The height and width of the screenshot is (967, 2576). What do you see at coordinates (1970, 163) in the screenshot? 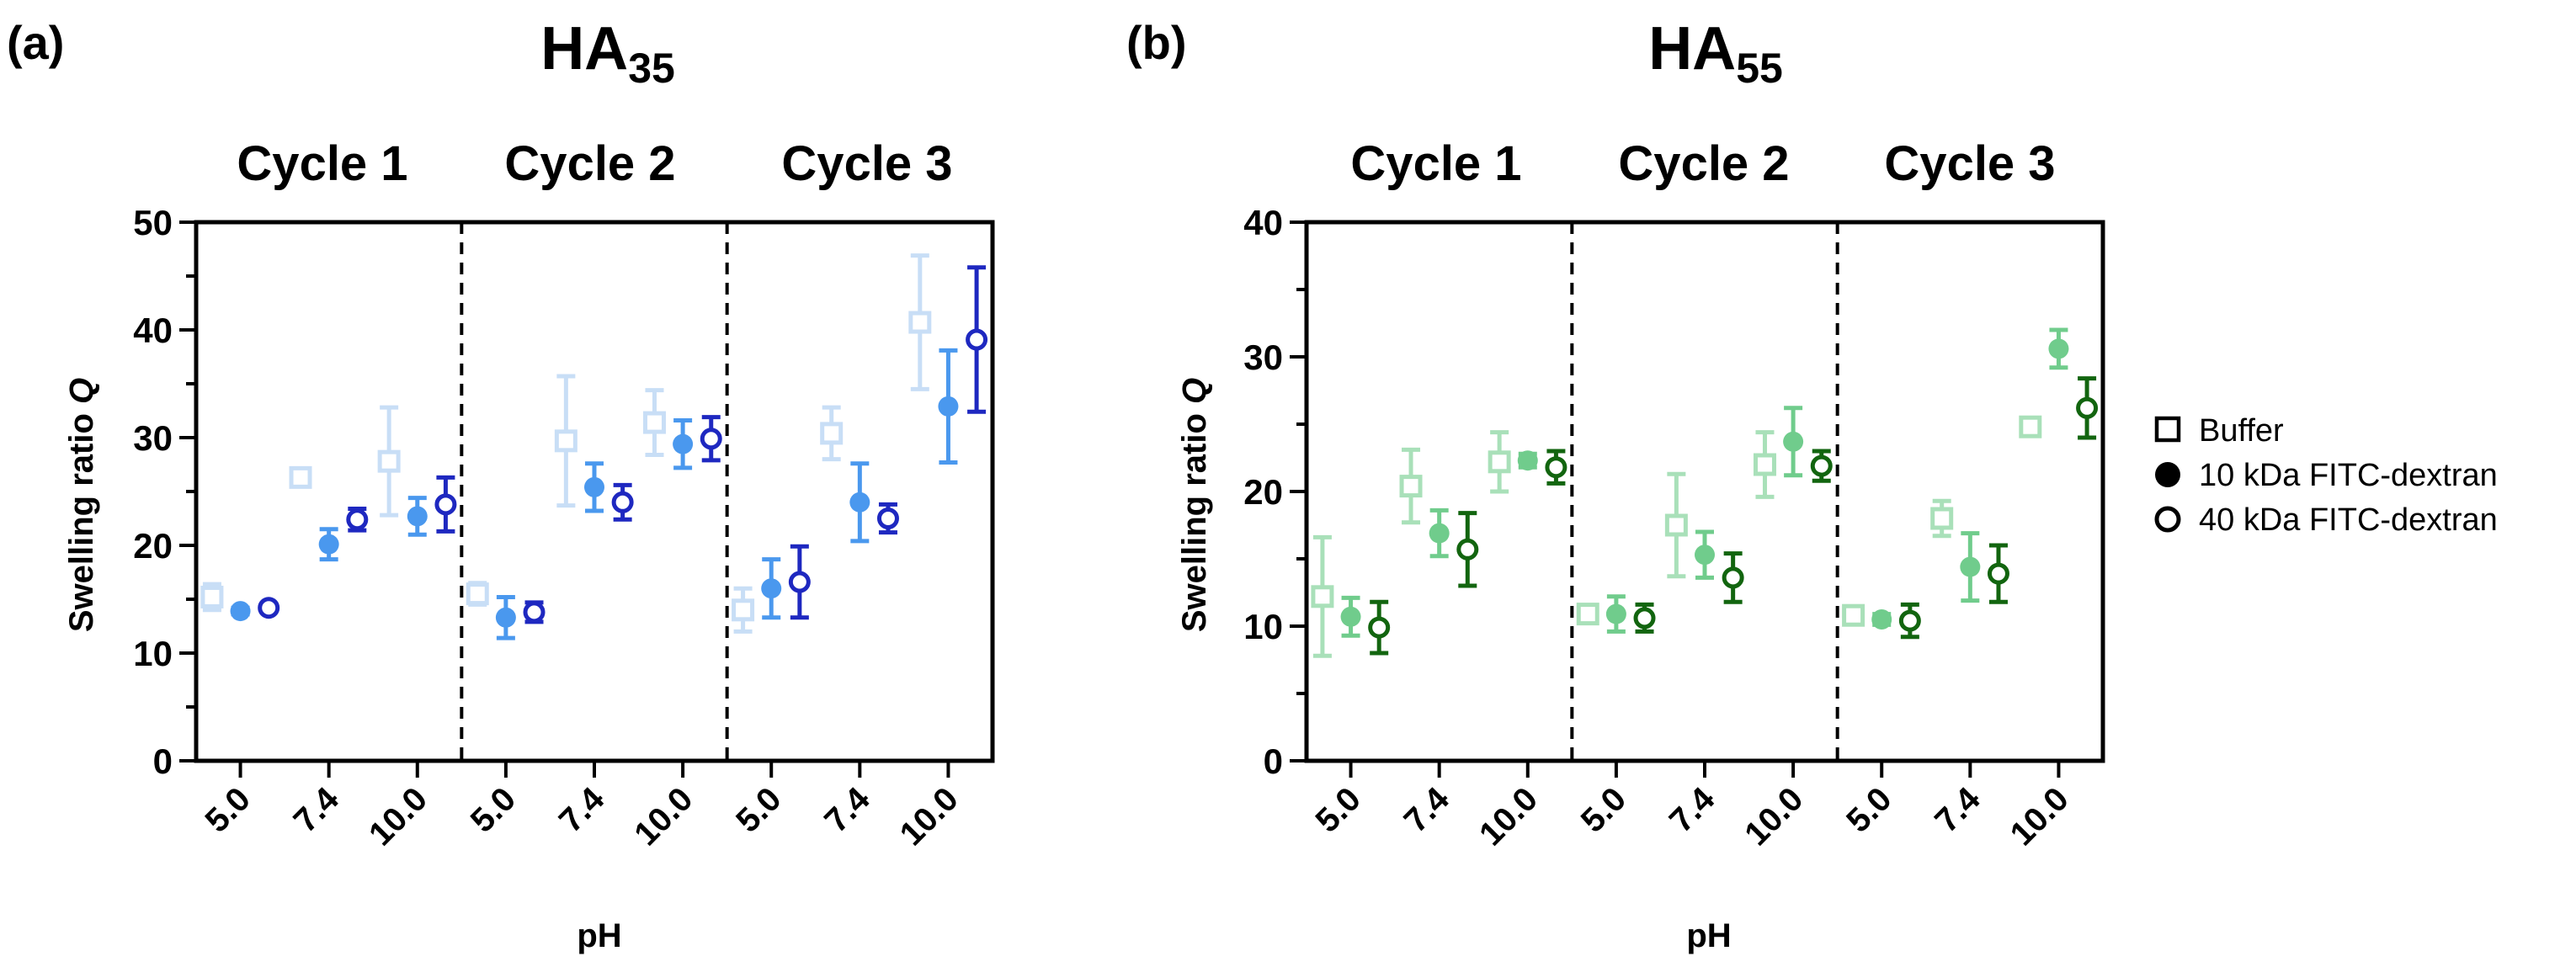
I see `panel-b-cycle-3-label: Cycle 3` at bounding box center [1970, 163].